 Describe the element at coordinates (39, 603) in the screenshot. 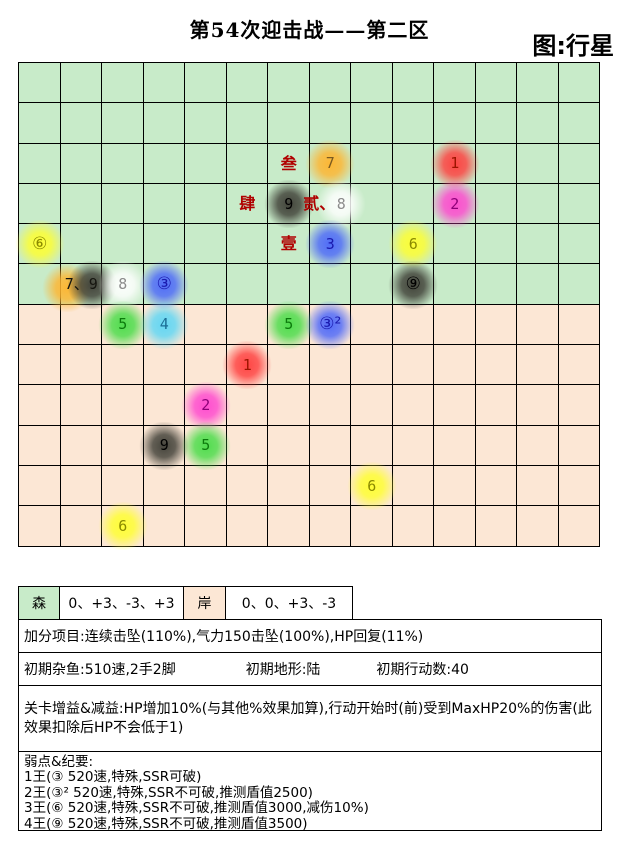

I see `legend-terrain-key: 森` at that location.